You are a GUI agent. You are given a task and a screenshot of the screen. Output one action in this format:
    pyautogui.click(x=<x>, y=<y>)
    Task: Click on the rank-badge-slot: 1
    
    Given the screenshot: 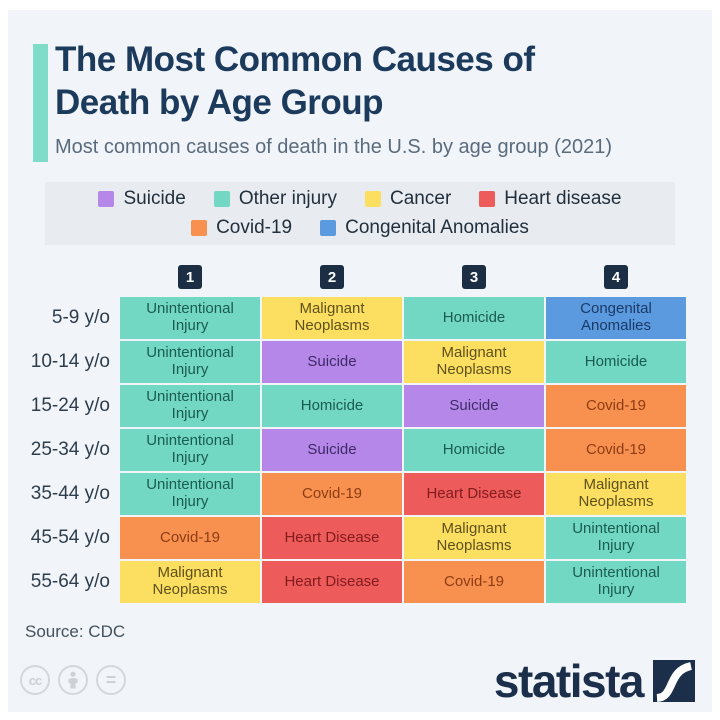 What is the action you would take?
    pyautogui.click(x=190, y=277)
    